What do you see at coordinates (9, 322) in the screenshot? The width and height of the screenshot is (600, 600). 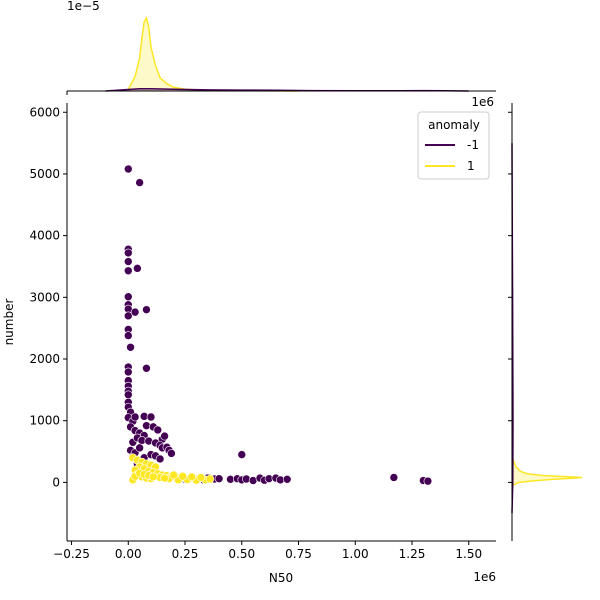 I see `y-axis-label: number` at bounding box center [9, 322].